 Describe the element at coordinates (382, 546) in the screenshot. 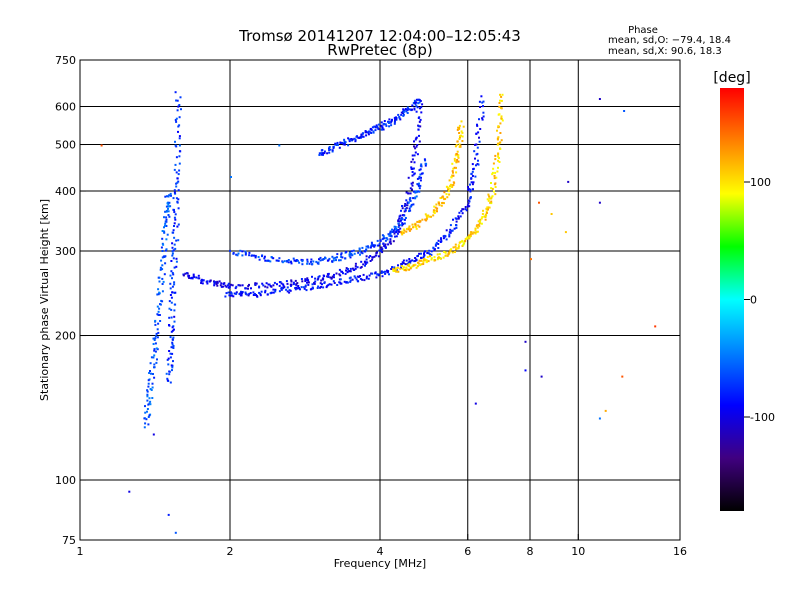

I see `x-tick-labels: 1 2 4 6 8 10 16` at that location.